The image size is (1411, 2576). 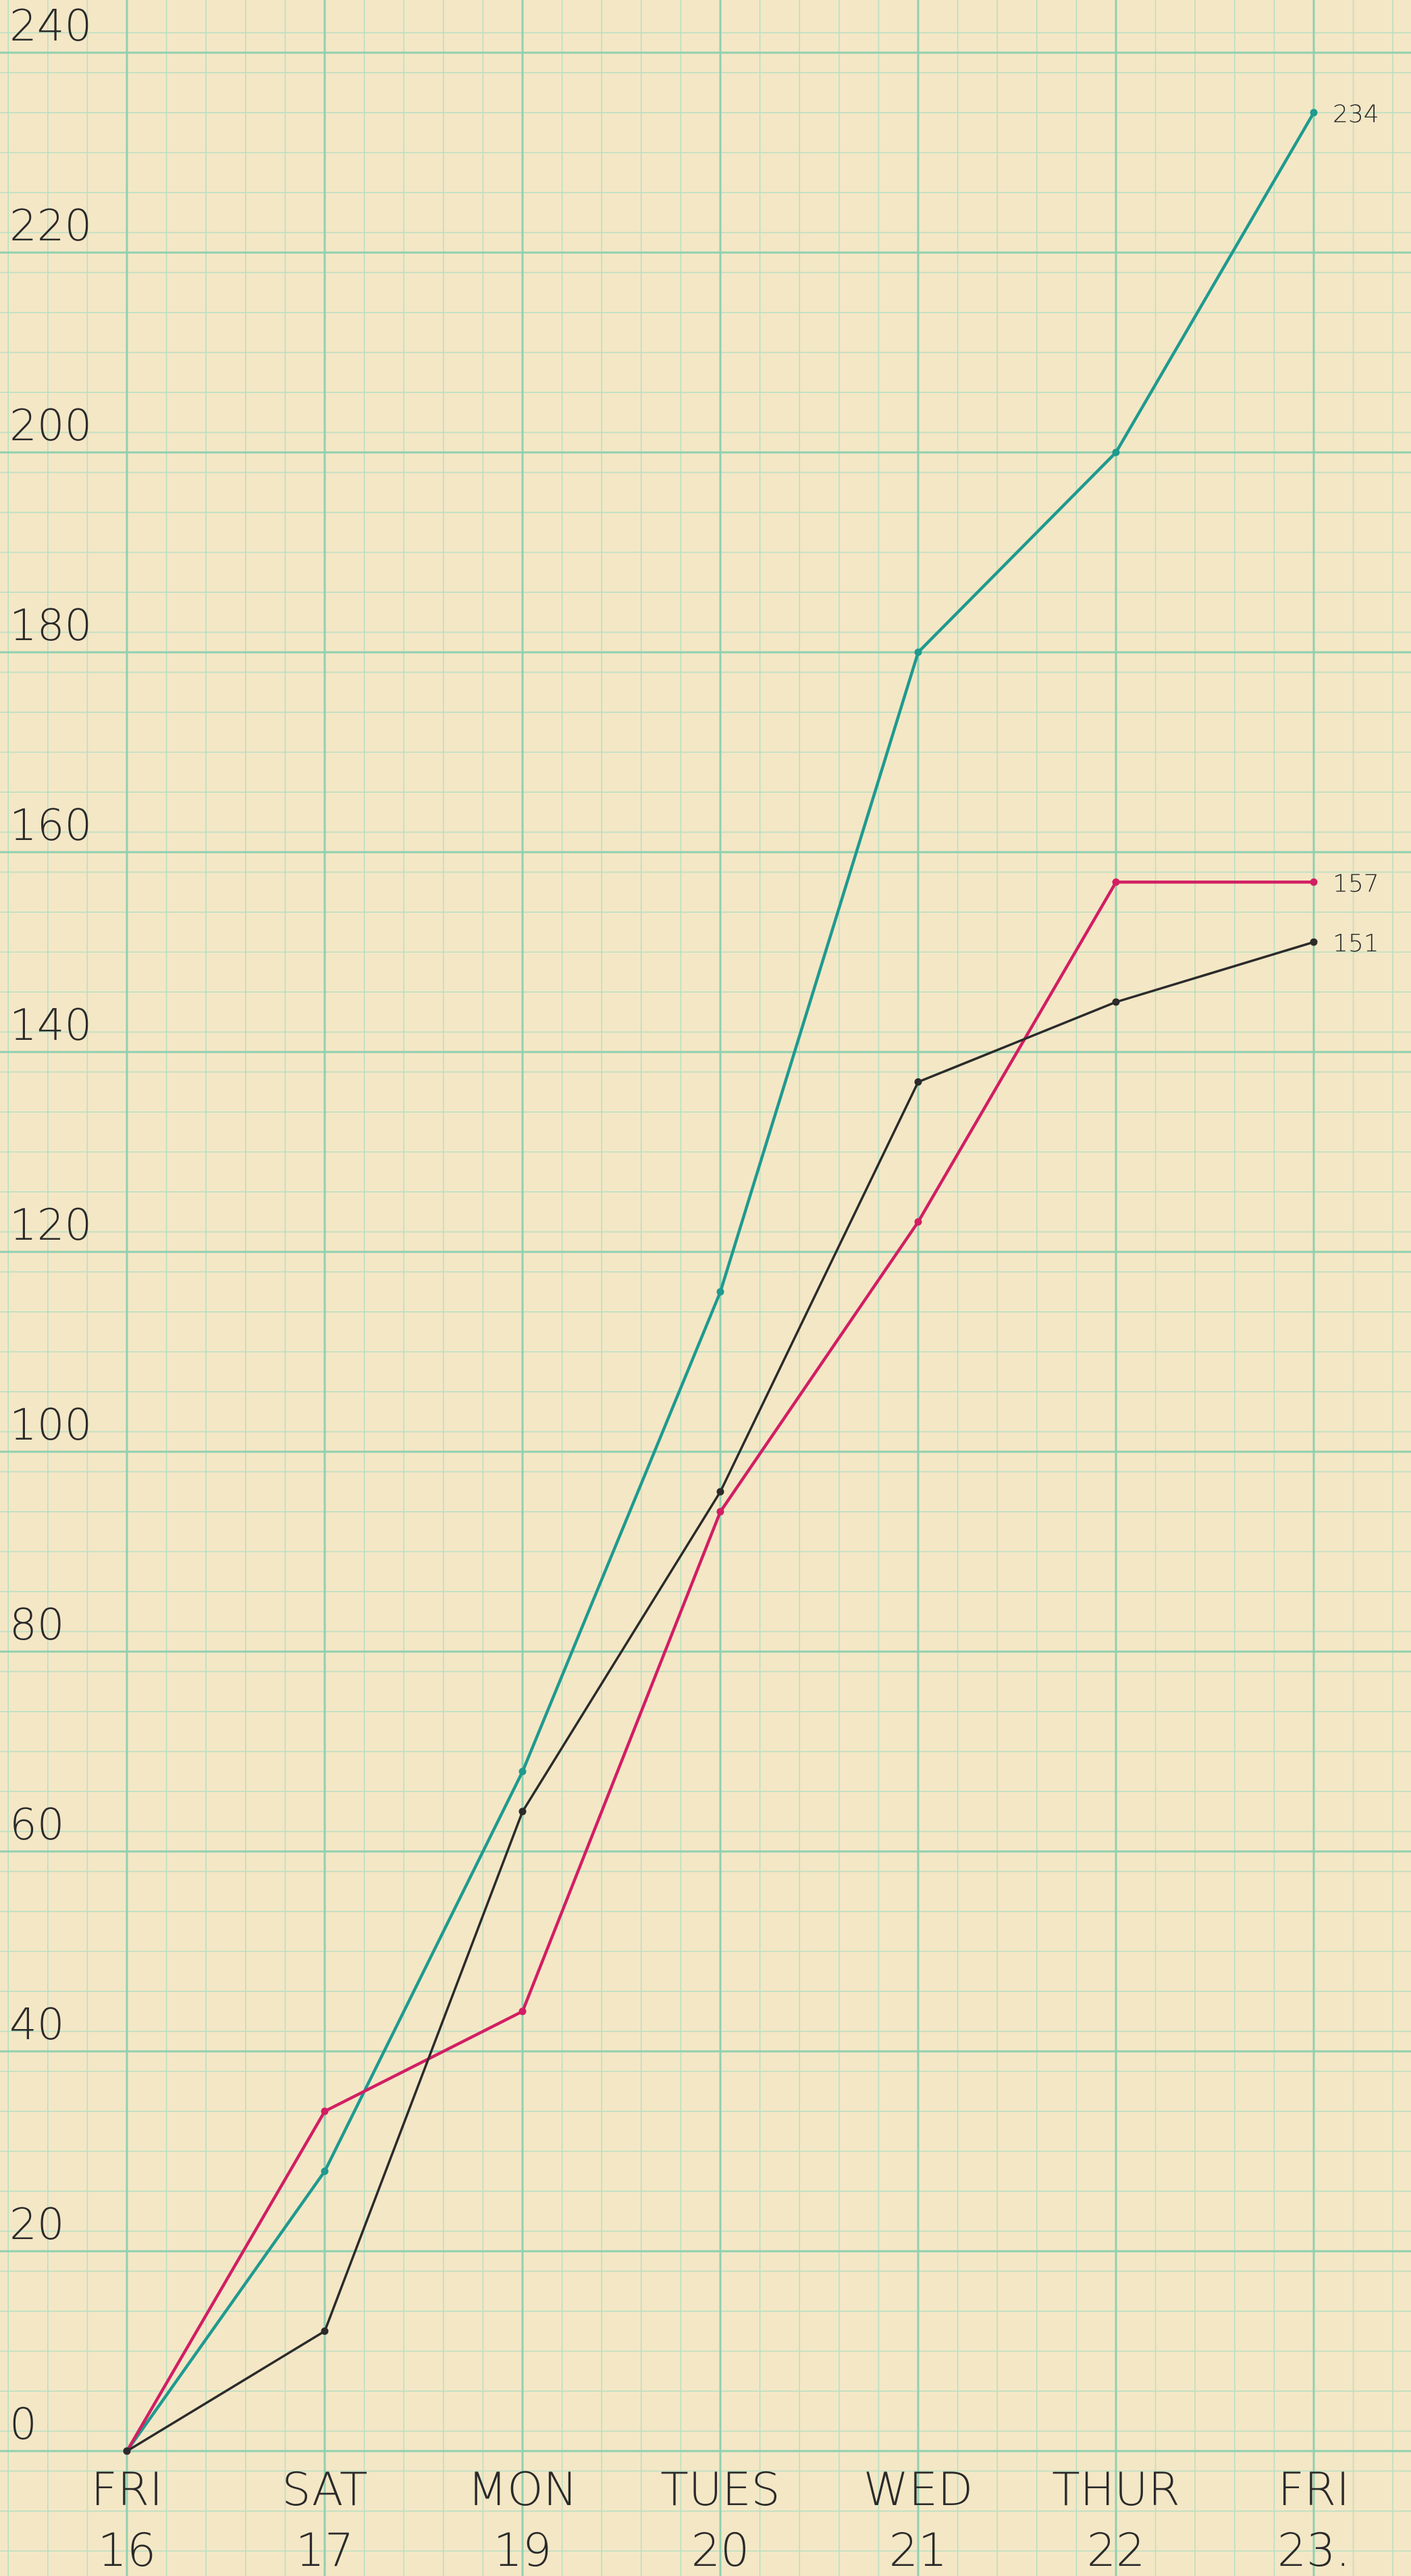 What do you see at coordinates (50, 426) in the screenshot?
I see `y-tick-label: 200` at bounding box center [50, 426].